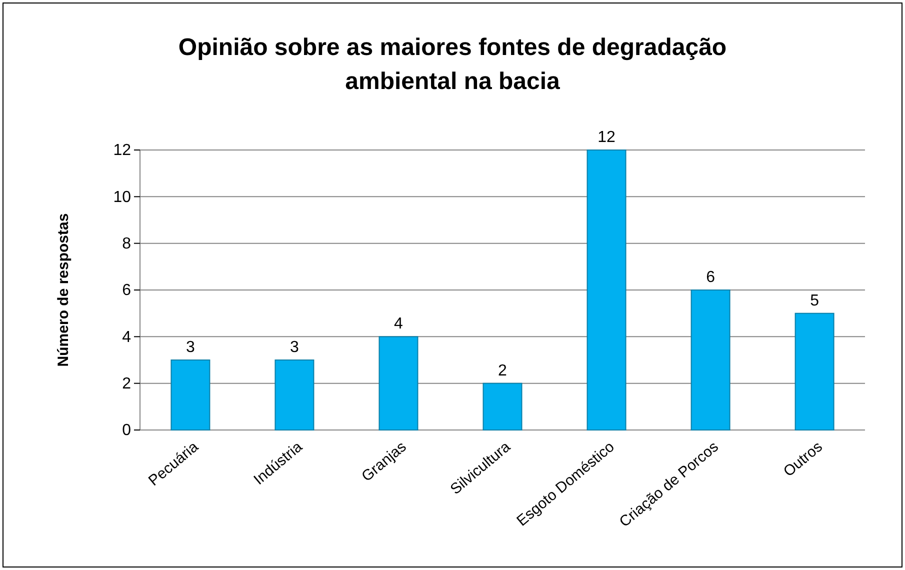 This screenshot has height=570, width=905. I want to click on y-tick-label: 6, so click(127, 291).